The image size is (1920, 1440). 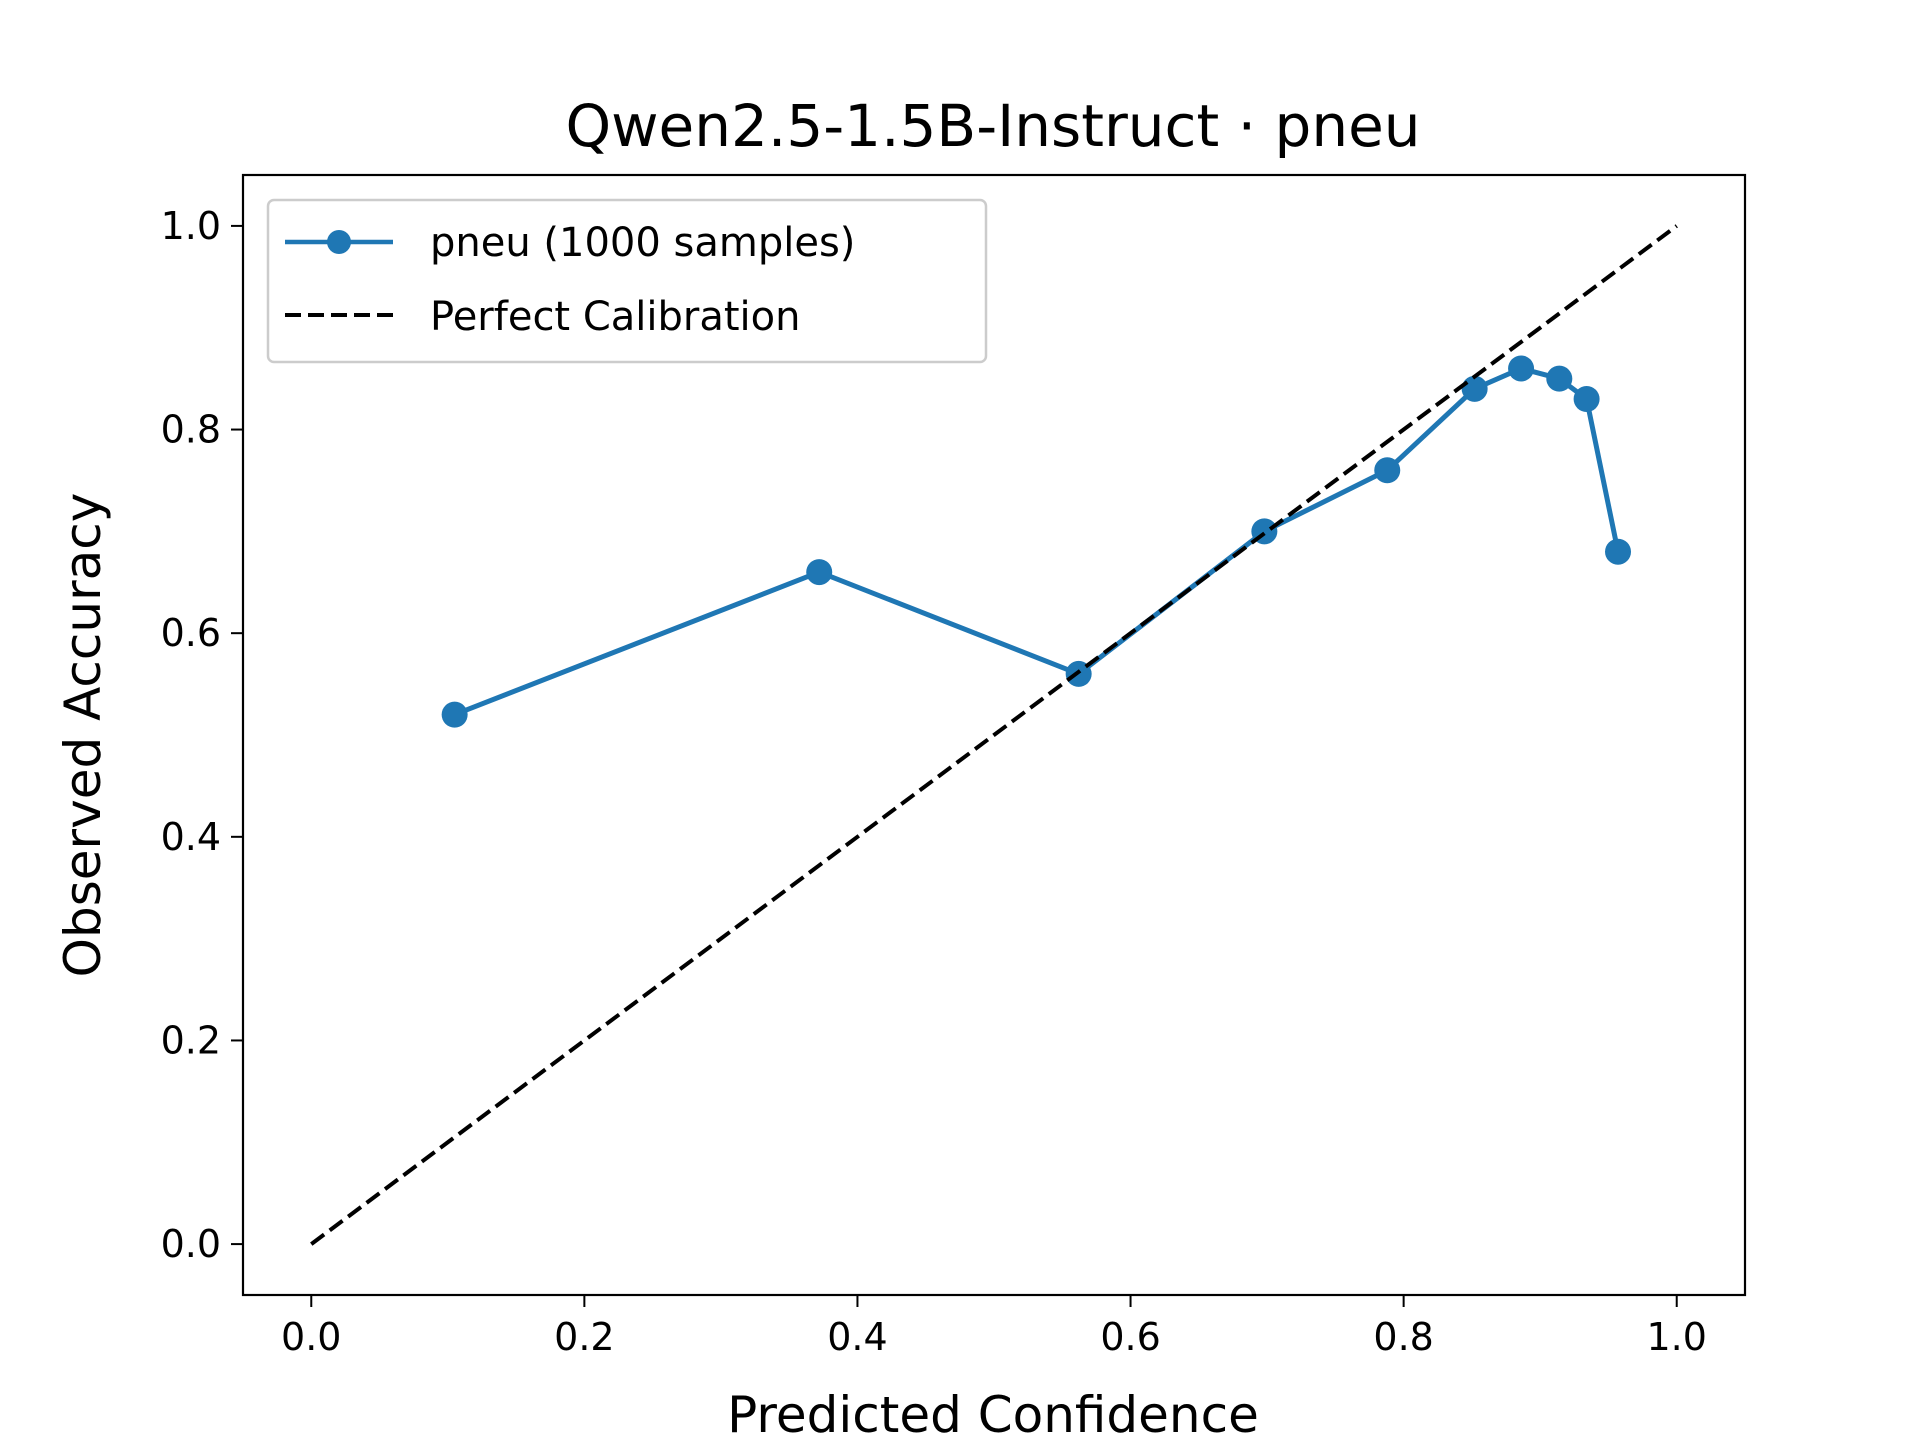 What do you see at coordinates (191, 633) in the screenshot?
I see `y-tick-label: 0.6` at bounding box center [191, 633].